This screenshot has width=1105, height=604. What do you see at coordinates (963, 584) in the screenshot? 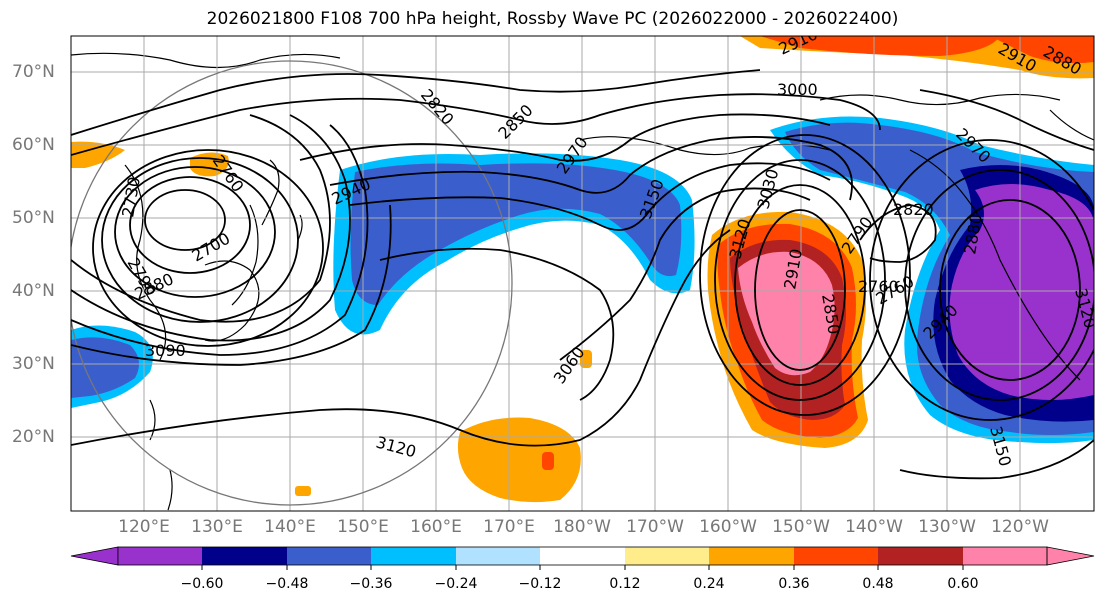
I see `colorbar-label: 0.60` at bounding box center [963, 584].